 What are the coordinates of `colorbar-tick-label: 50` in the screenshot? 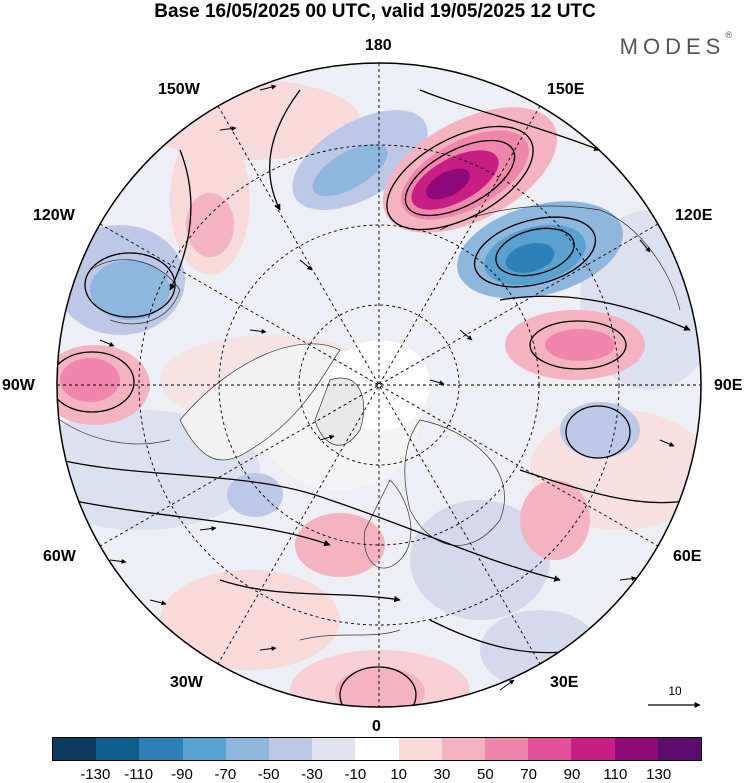 It's located at (485, 774).